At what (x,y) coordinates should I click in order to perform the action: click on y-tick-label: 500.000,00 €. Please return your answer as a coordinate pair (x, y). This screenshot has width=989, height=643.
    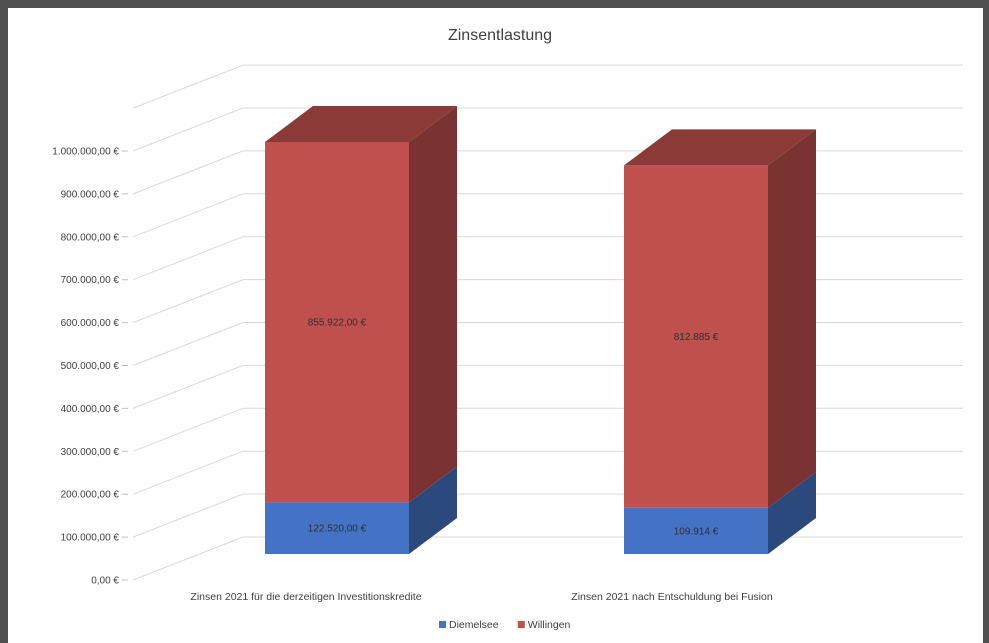
    Looking at the image, I should click on (90, 366).